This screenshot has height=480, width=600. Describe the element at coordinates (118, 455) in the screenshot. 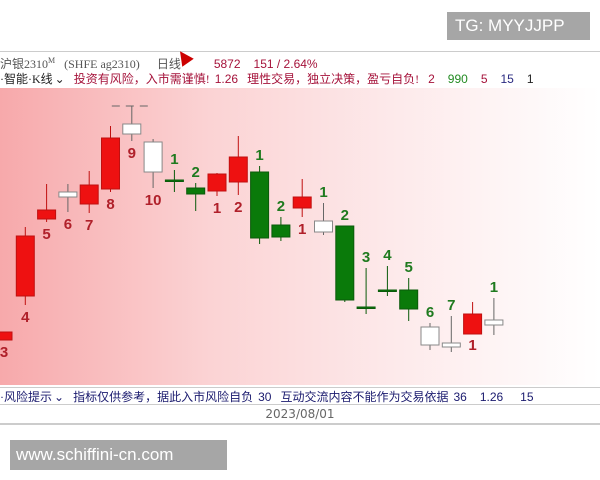

I see `watermark-bottom: www.schiffini-cn.com` at that location.